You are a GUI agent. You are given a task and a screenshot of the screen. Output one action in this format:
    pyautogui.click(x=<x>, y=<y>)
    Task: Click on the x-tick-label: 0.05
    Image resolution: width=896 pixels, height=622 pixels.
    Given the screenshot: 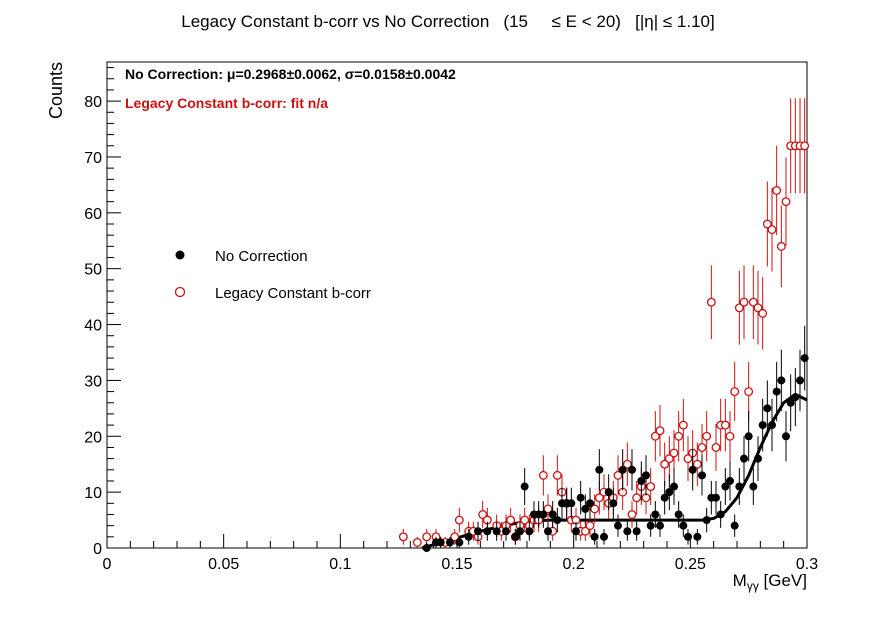 What is the action you would take?
    pyautogui.click(x=223, y=564)
    